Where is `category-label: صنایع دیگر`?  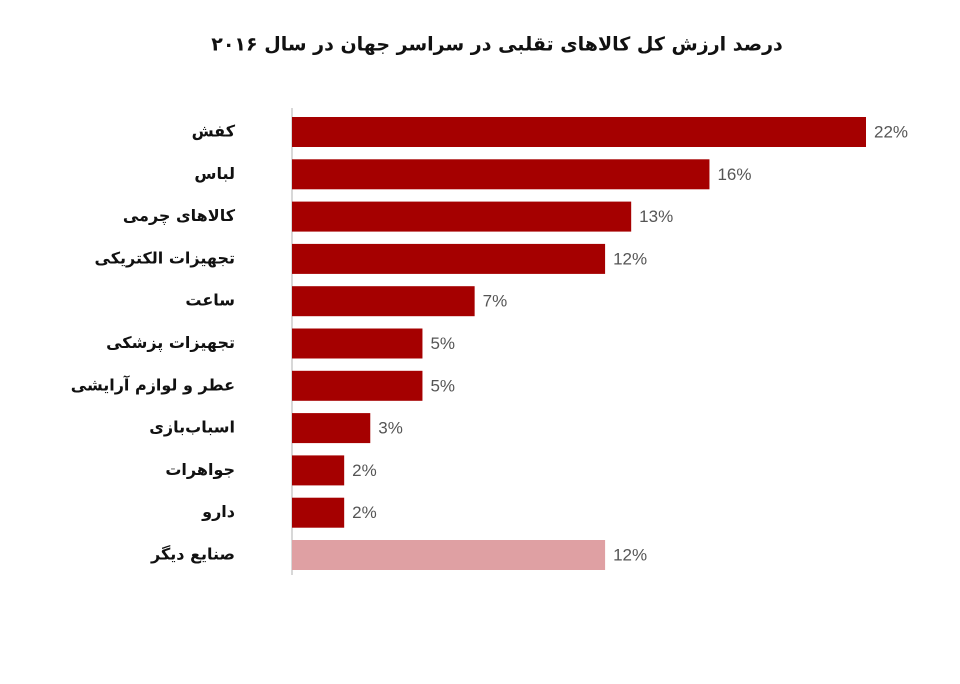
category-label: صنایع دیگر is located at coordinates (192, 554).